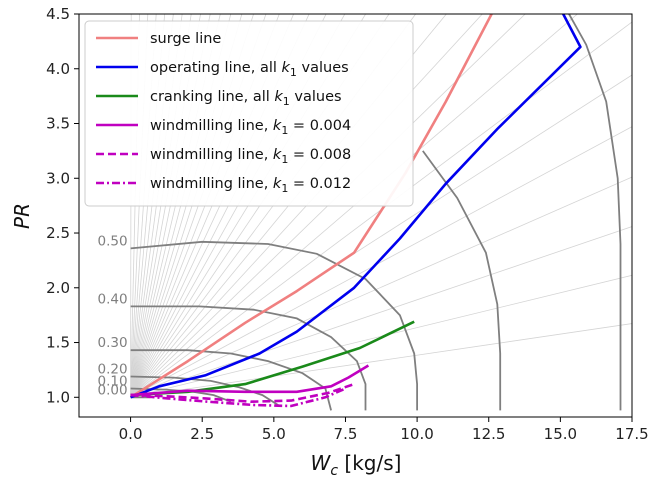 This screenshot has height=483, width=651. Describe the element at coordinates (58, 69) in the screenshot. I see `y-tick-label: 4.0` at that location.